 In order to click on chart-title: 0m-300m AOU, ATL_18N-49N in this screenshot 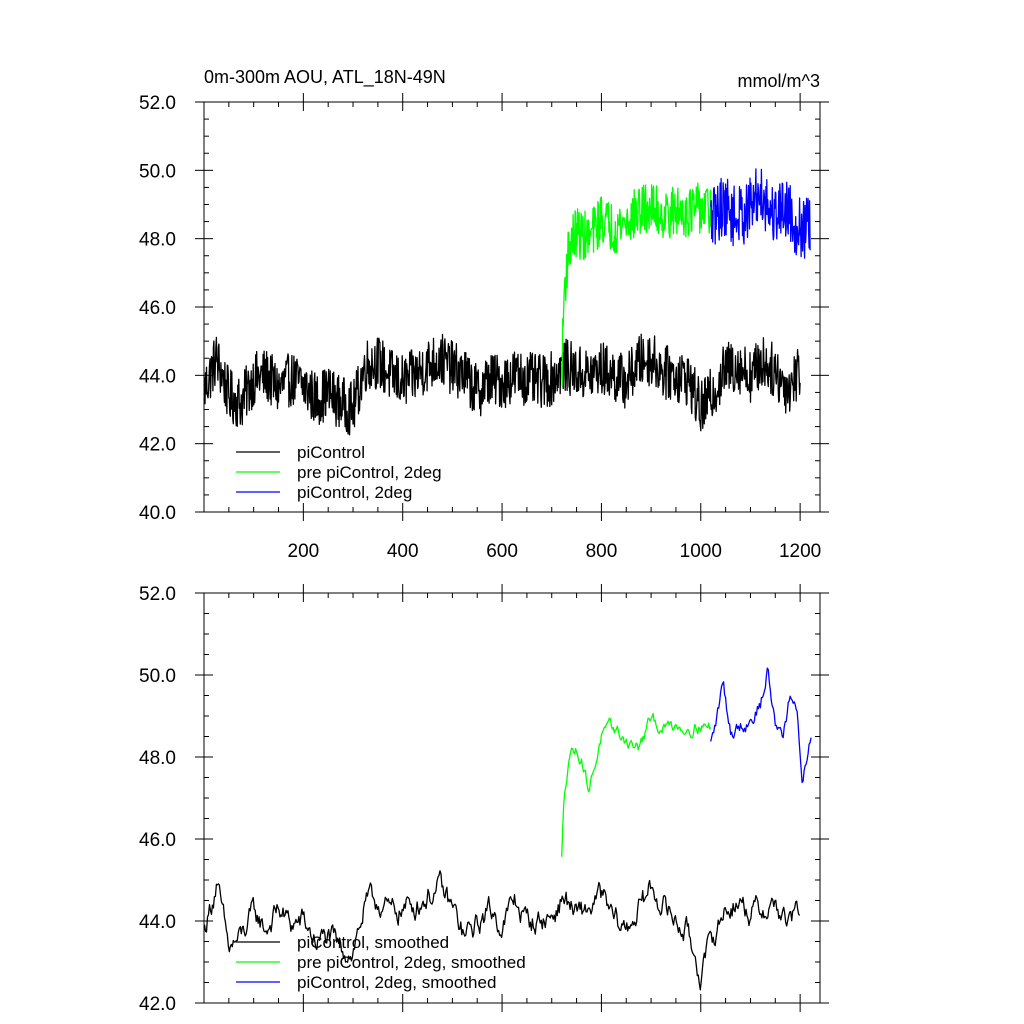, I will do `click(325, 77)`.